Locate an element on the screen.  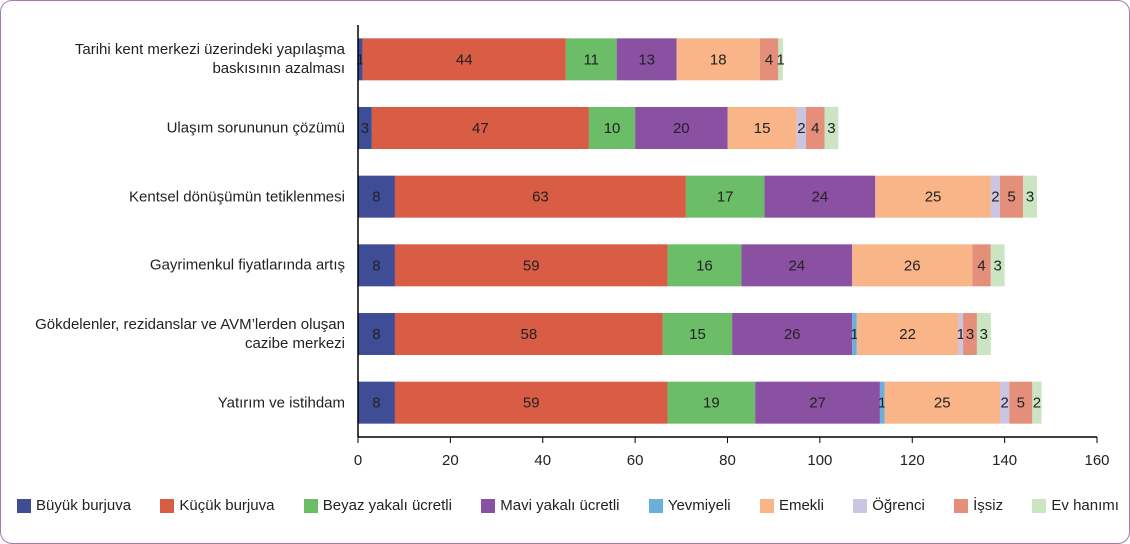
x-tick-label: 20 is located at coordinates (450, 460).